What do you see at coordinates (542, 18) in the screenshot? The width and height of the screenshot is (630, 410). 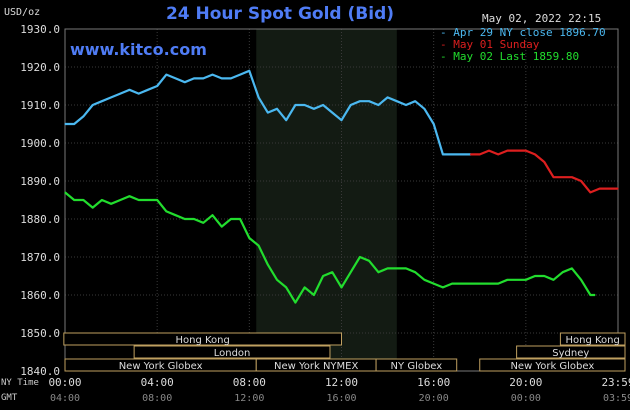 I see `timestamp: May 02, 2022 22:15` at bounding box center [542, 18].